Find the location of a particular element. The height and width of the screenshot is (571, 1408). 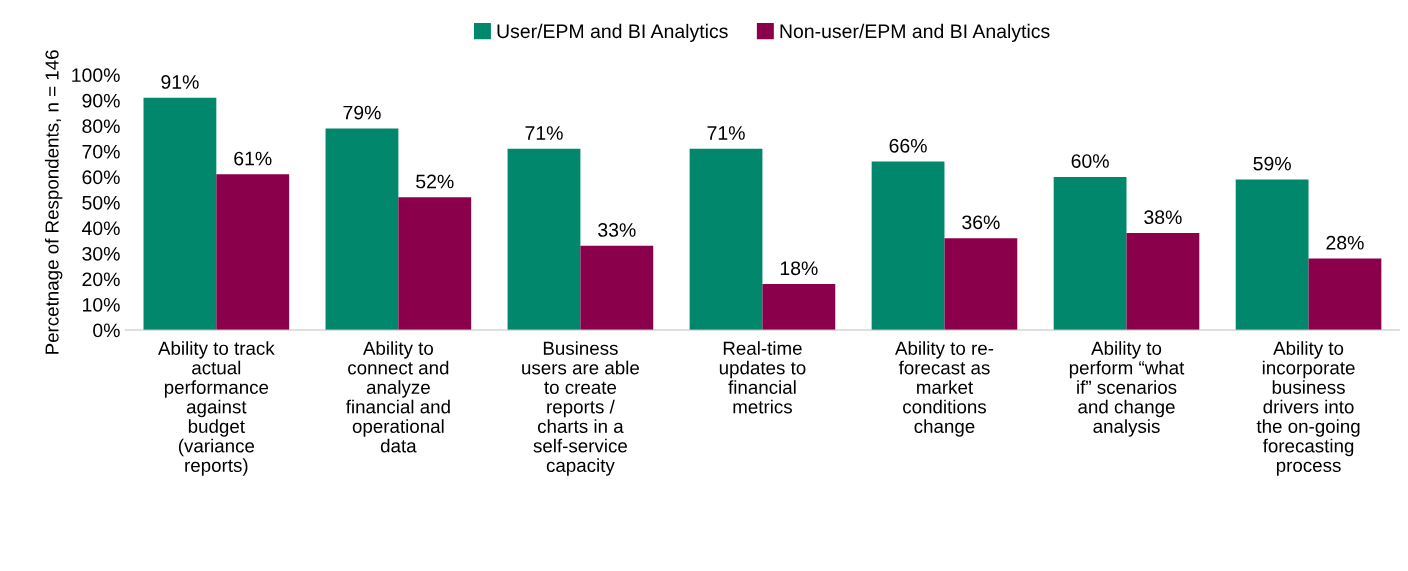

y-tick-label: 30% is located at coordinates (101, 253).